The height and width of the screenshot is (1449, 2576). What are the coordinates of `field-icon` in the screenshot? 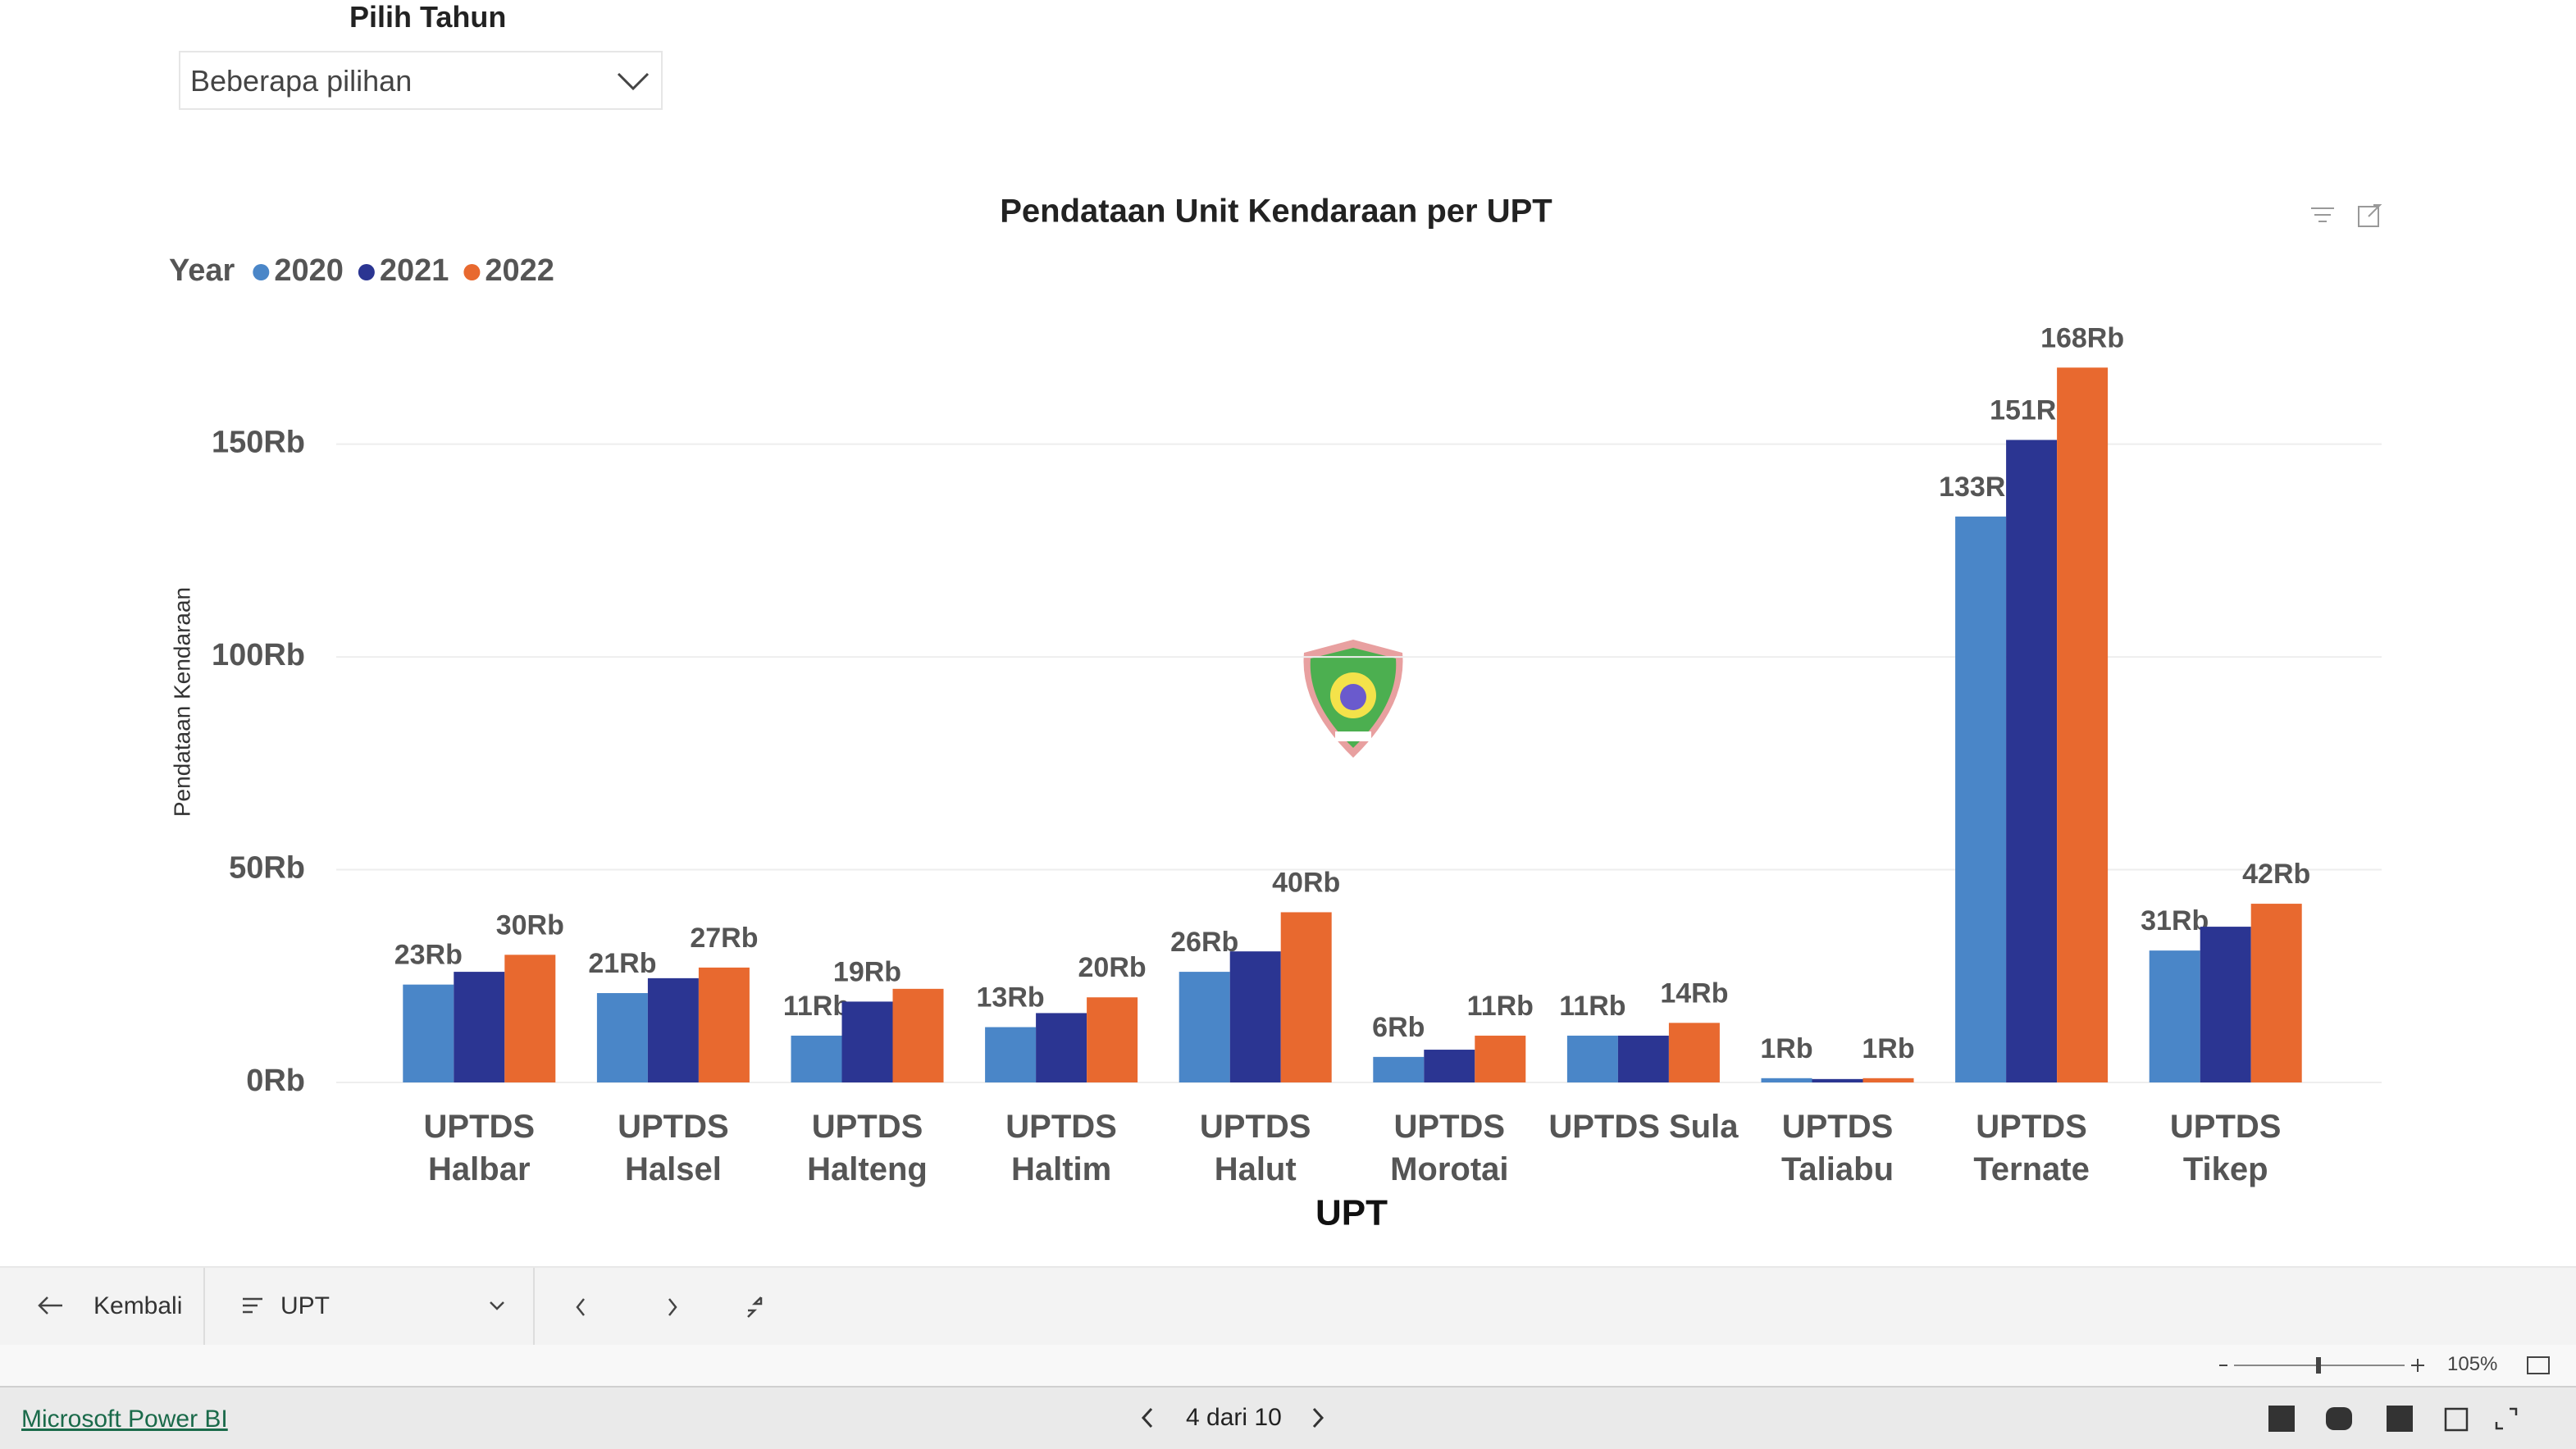 It's located at (252, 1305).